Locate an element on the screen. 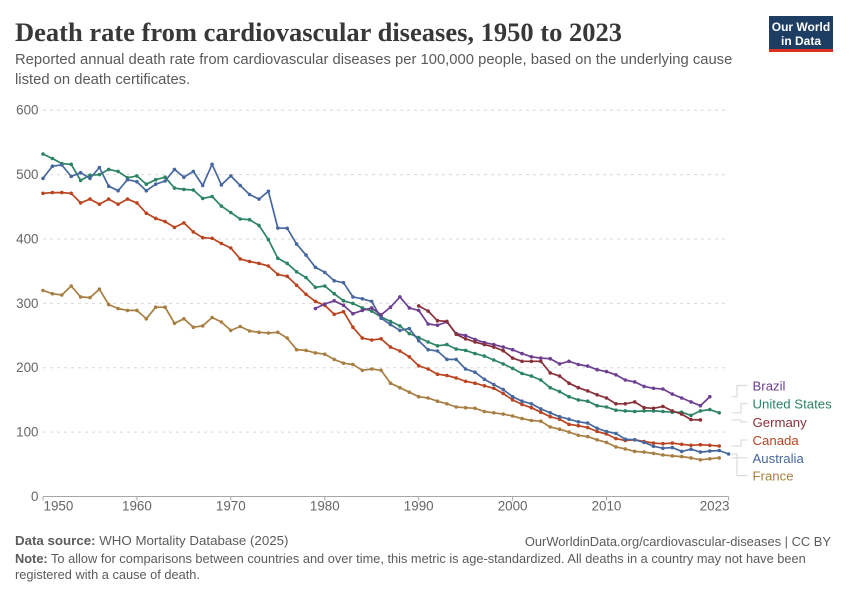 The image size is (850, 600). svg-text: Canada is located at coordinates (776, 440).